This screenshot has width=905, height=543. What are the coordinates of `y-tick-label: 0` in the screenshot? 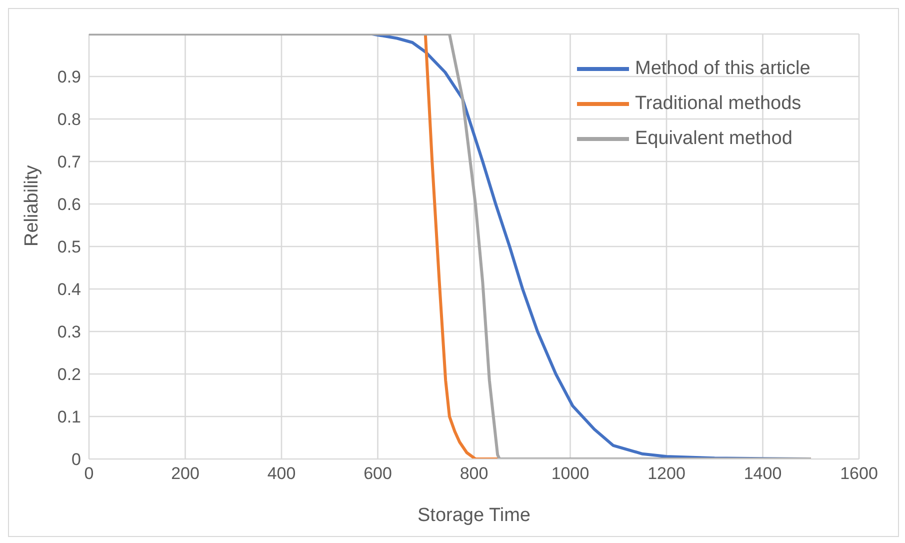 It's located at (76, 460).